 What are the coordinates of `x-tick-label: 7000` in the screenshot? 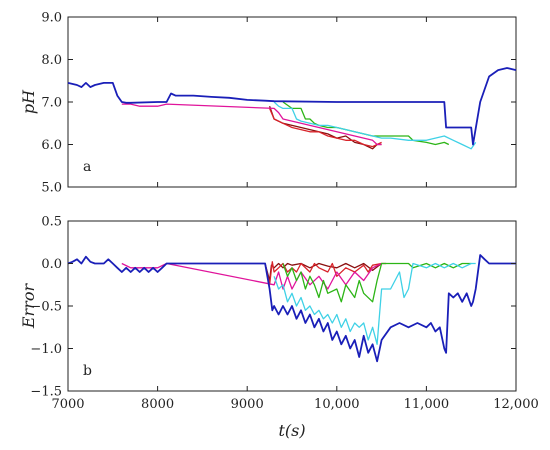 It's located at (67, 404).